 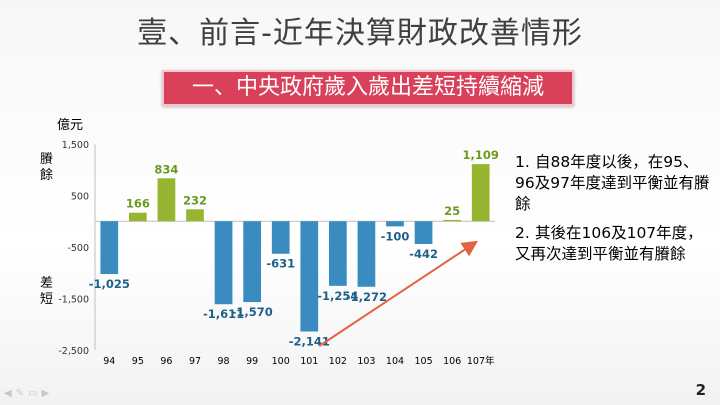 What do you see at coordinates (166, 169) in the screenshot?
I see `bar-value-label: 834` at bounding box center [166, 169].